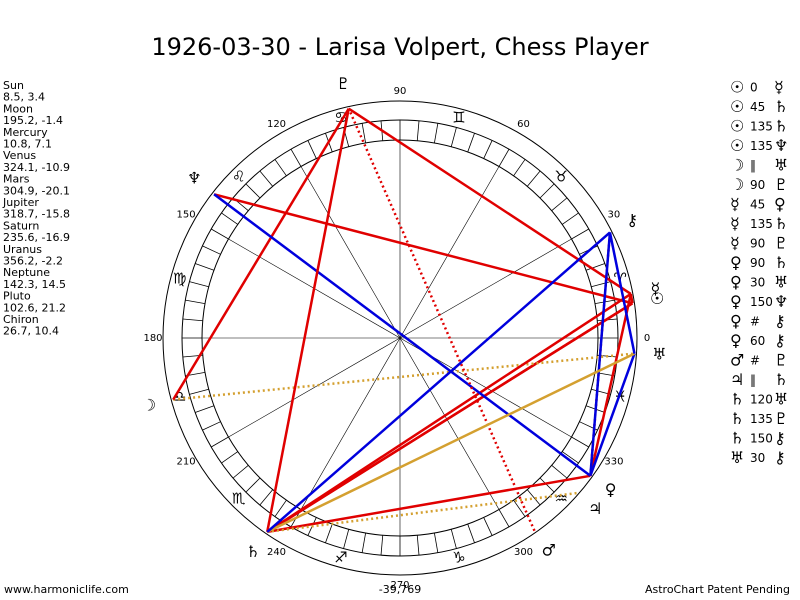  I want to click on planet-glyph: ☿, so click(655, 288).